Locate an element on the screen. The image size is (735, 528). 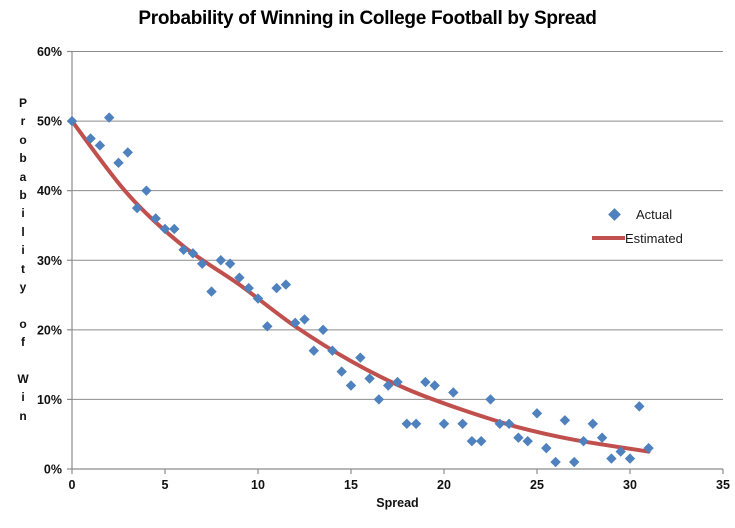
y-tick-label: 10% is located at coordinates (49, 400).